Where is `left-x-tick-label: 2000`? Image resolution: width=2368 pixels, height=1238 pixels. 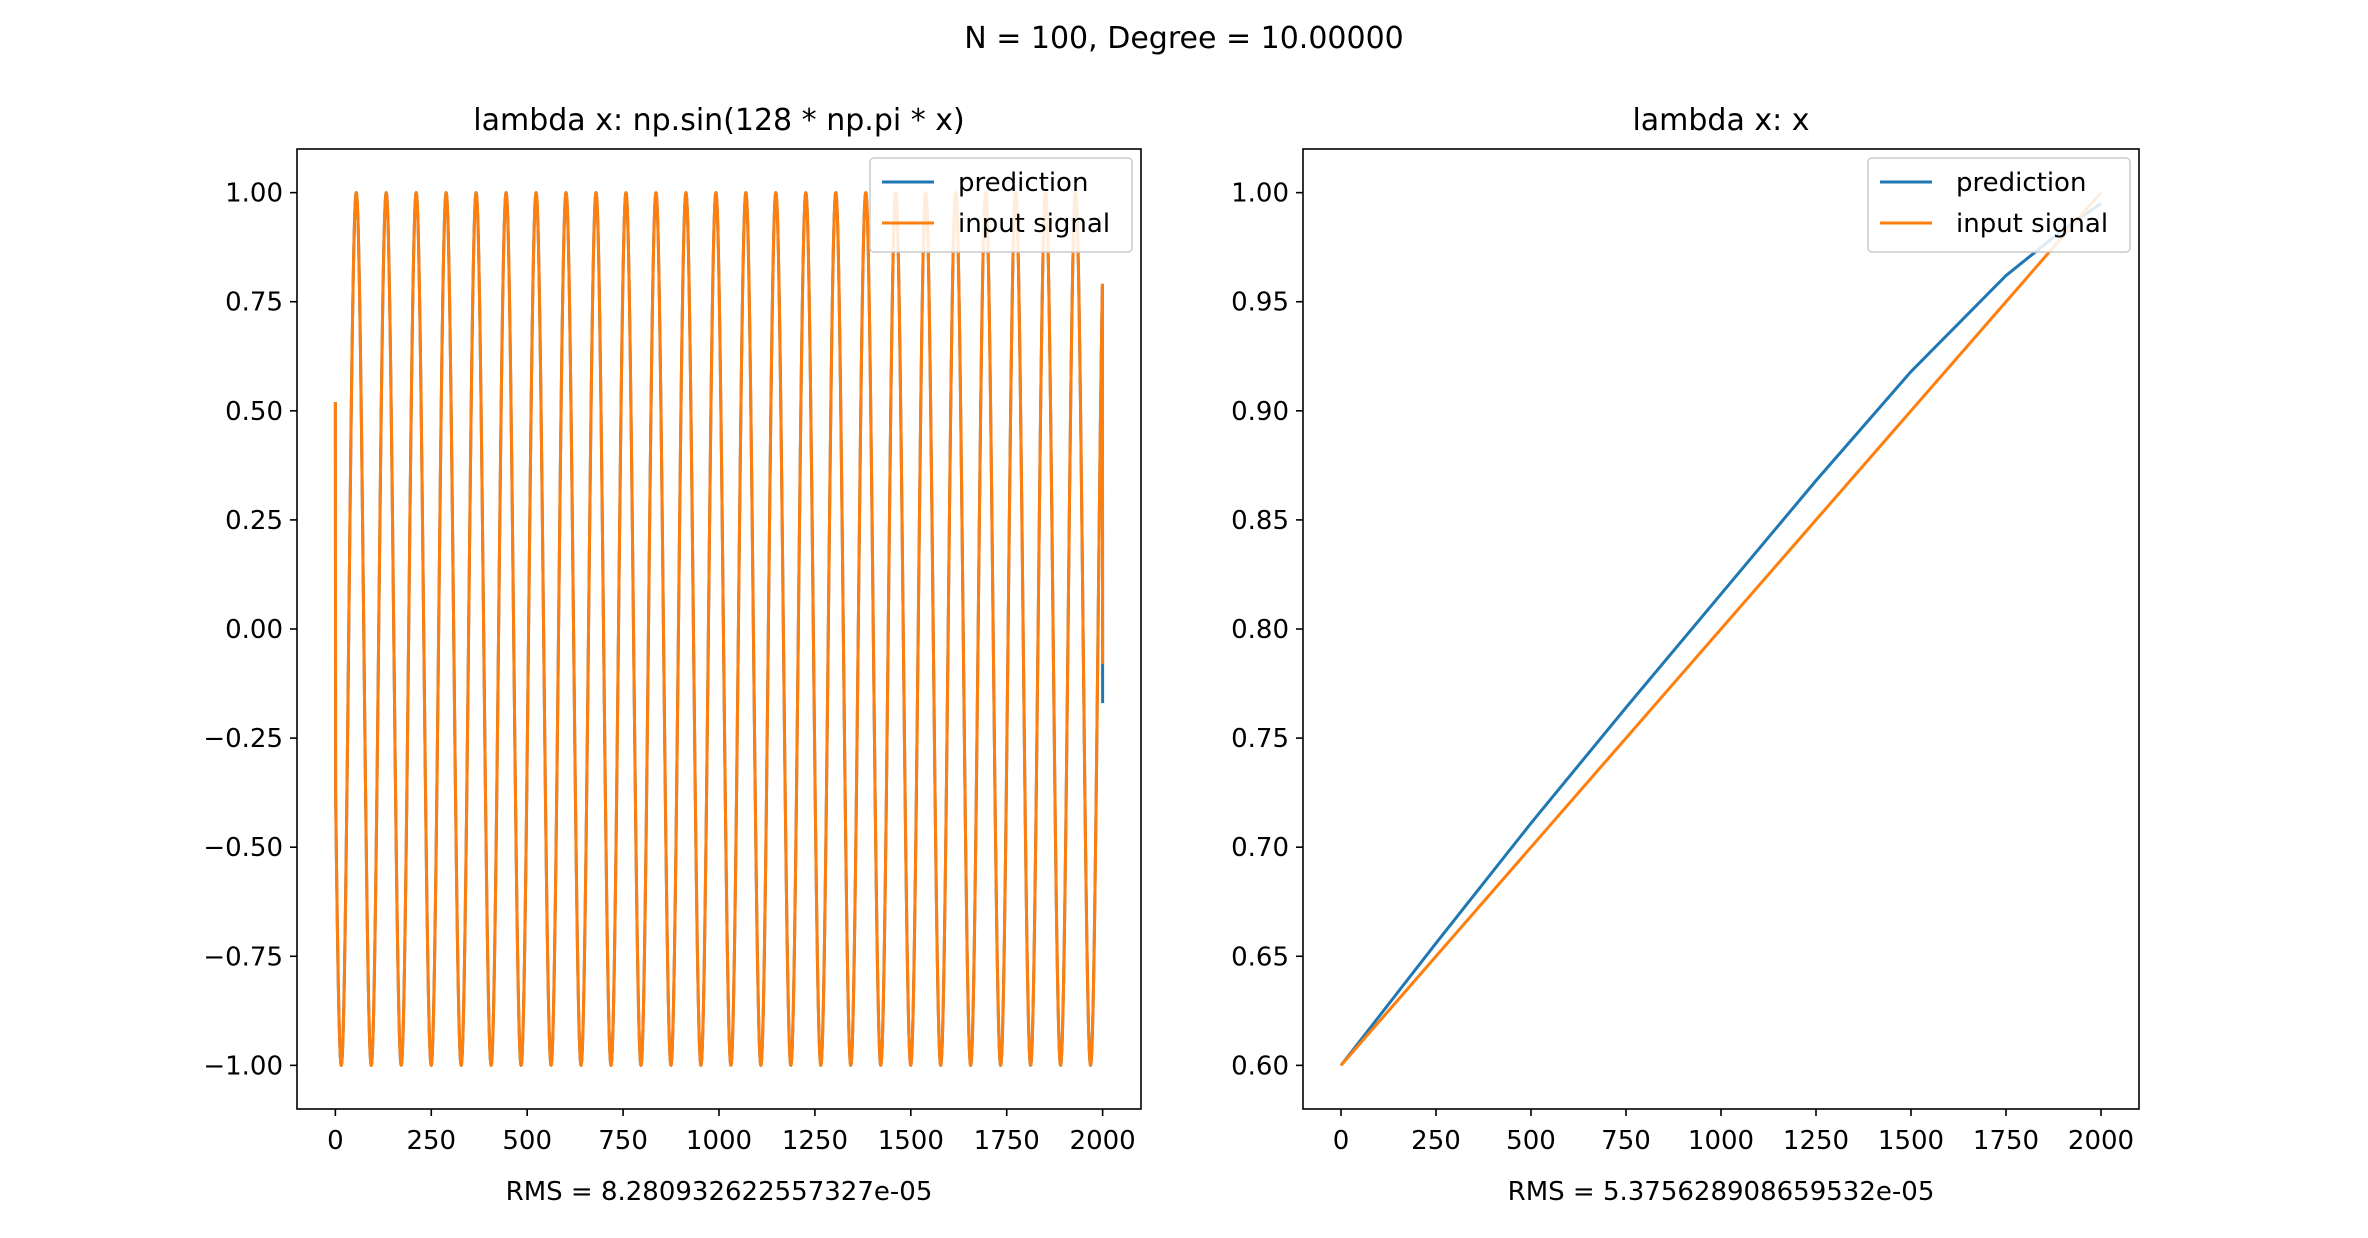
left-x-tick-label: 2000 is located at coordinates (1103, 1141).